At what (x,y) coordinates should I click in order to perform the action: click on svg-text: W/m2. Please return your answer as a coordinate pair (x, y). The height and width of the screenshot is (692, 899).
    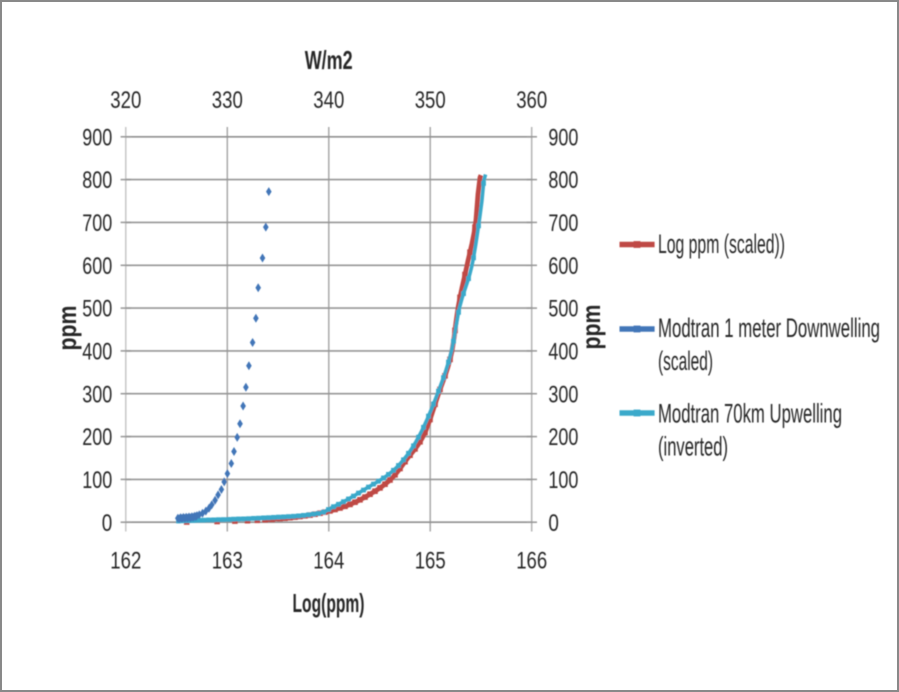
    Looking at the image, I should click on (329, 60).